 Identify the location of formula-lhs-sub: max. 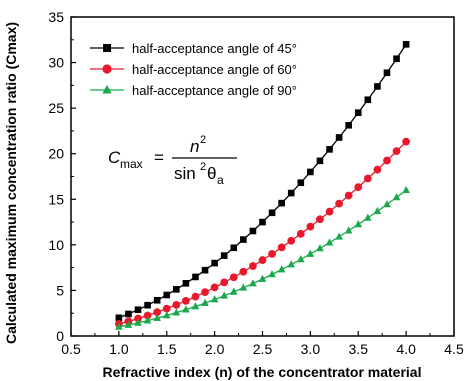
(131, 164).